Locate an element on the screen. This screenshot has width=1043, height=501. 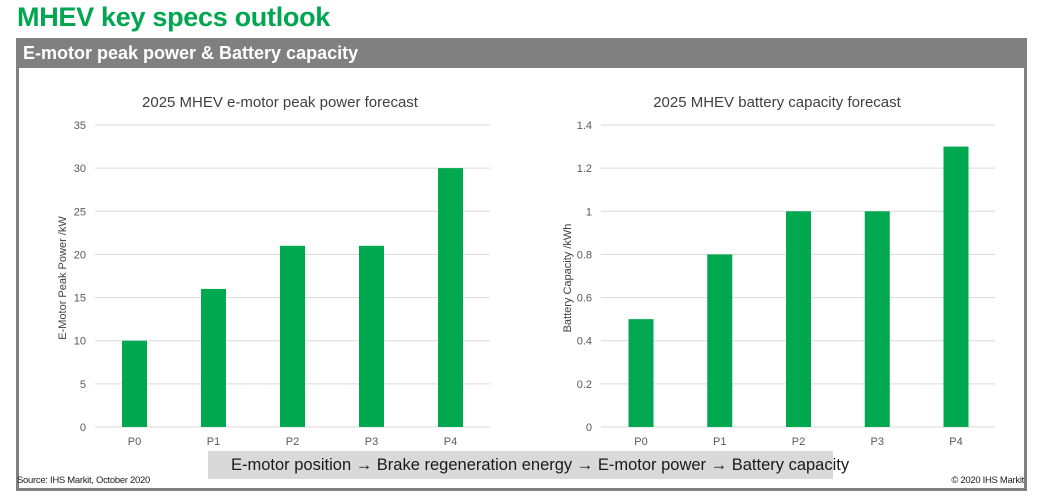
y-tick-label: 20 is located at coordinates (80, 255).